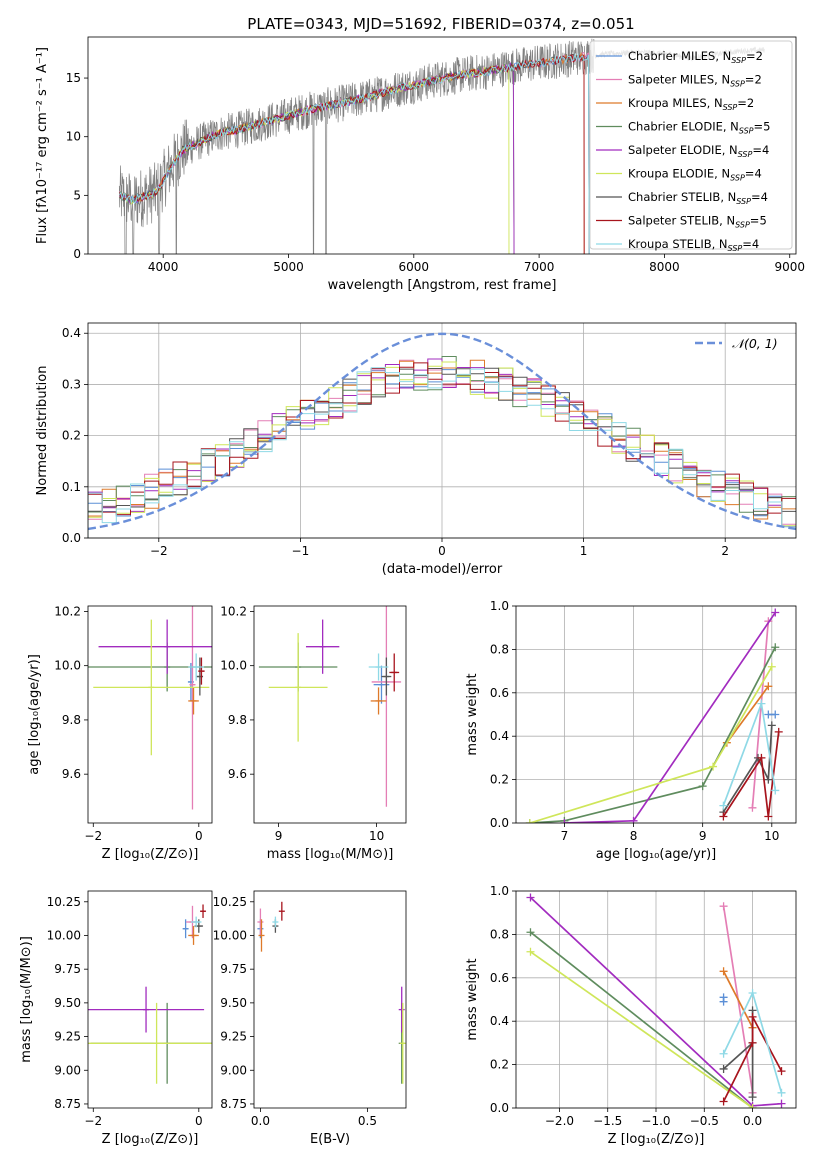 The height and width of the screenshot is (1170, 819). Describe the element at coordinates (499, 780) in the screenshot. I see `y-tick-label: 0.2` at that location.